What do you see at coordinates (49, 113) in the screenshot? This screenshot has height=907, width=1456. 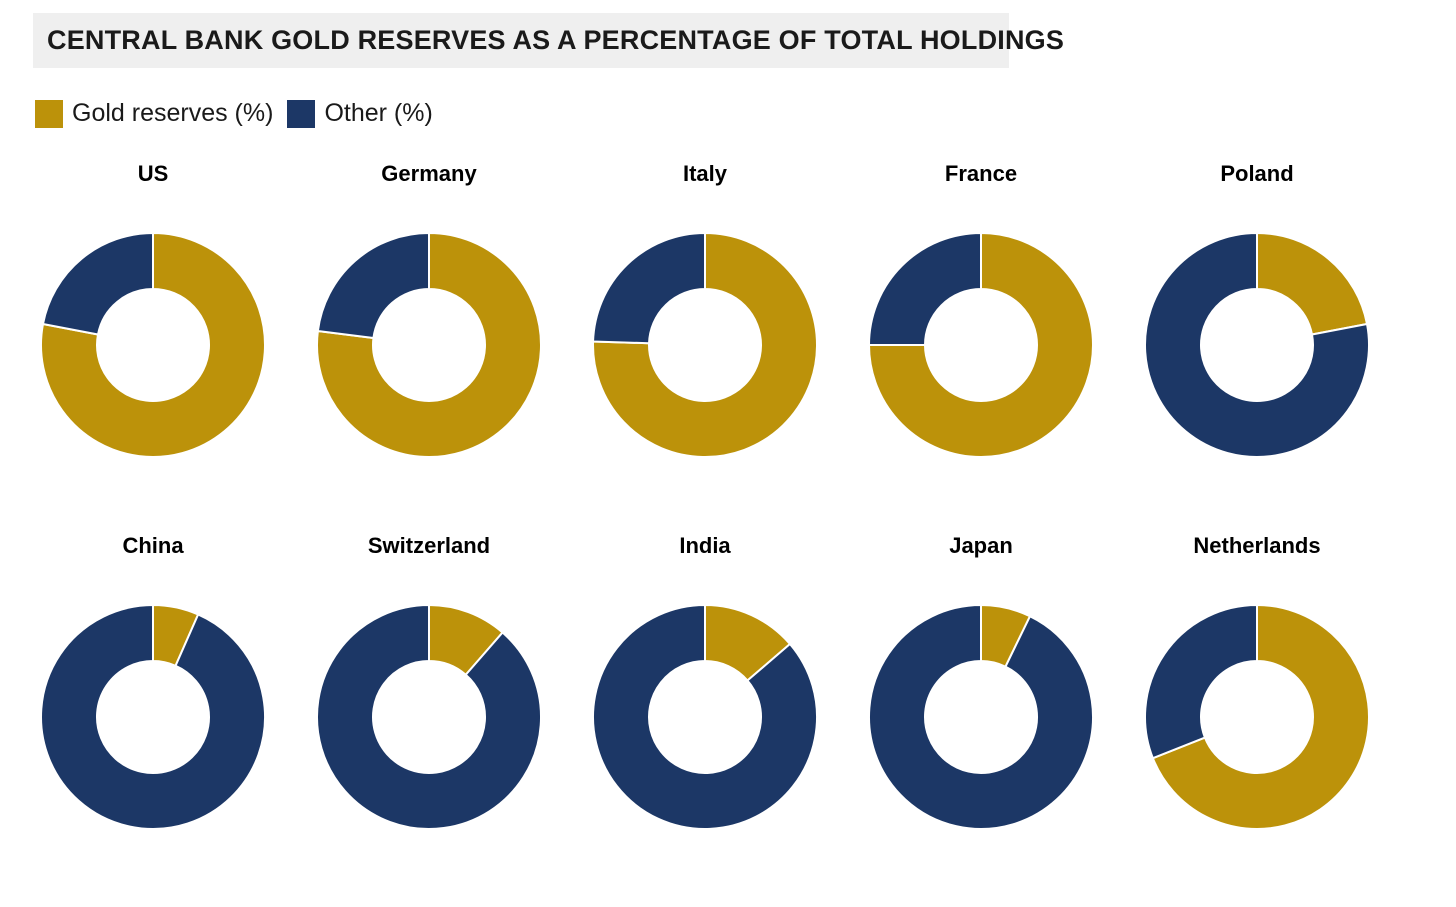 I see `gold-reserves-swatch-icon` at bounding box center [49, 113].